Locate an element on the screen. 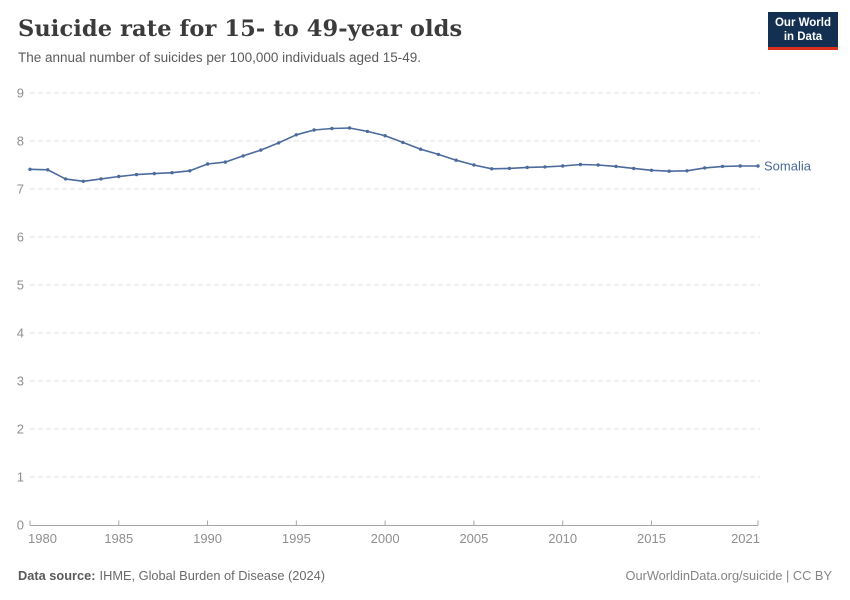  x-axis-label: 2005 is located at coordinates (473, 538).